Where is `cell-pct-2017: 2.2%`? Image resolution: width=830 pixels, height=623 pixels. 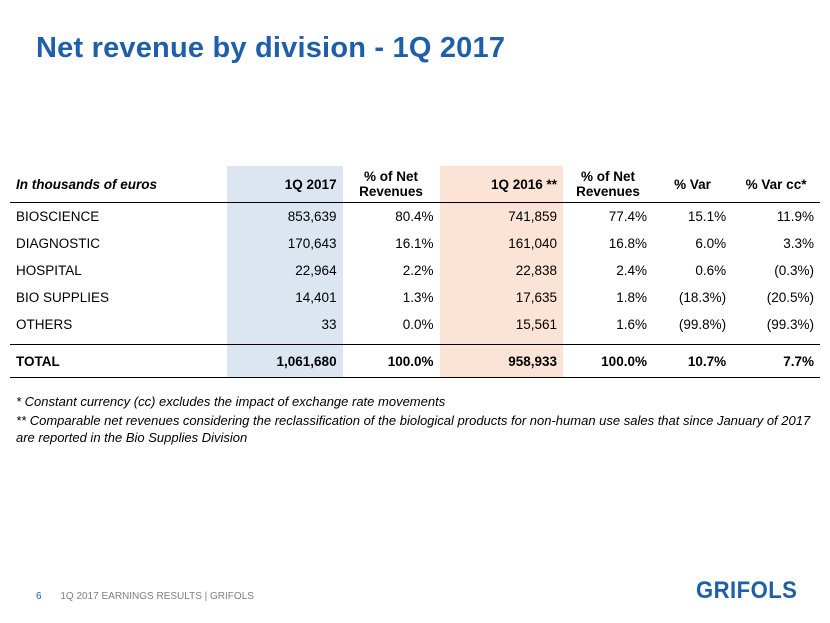
cell-pct-2017: 2.2% is located at coordinates (418, 270).